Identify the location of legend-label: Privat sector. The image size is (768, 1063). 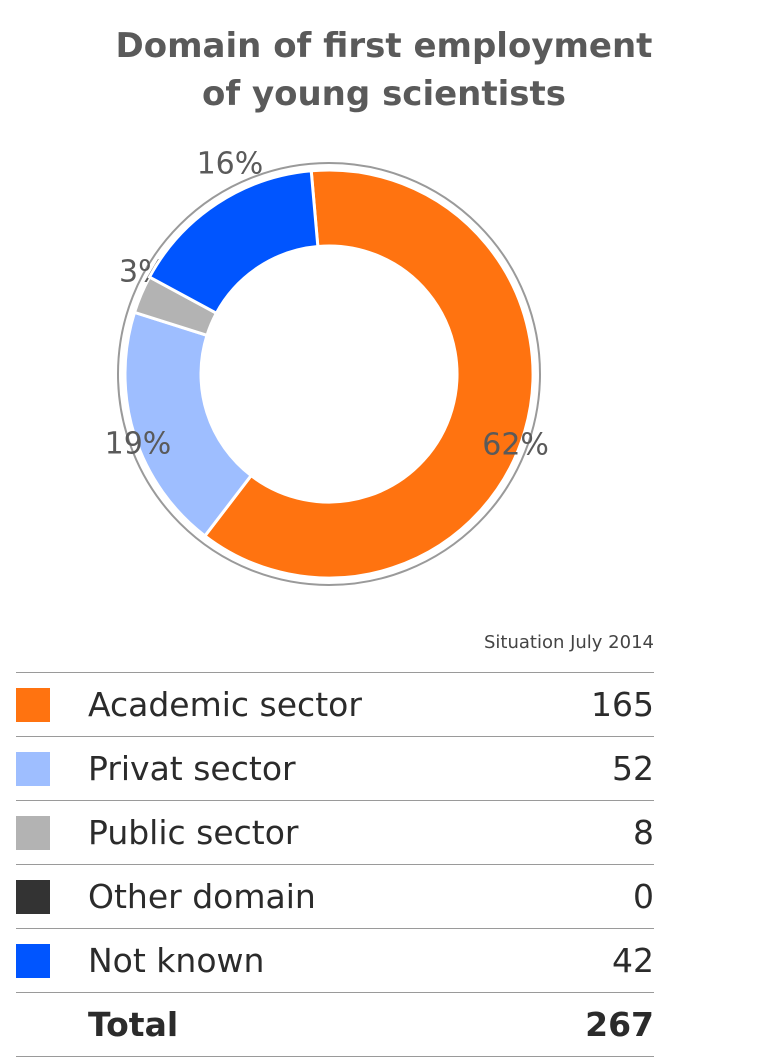
(192, 768).